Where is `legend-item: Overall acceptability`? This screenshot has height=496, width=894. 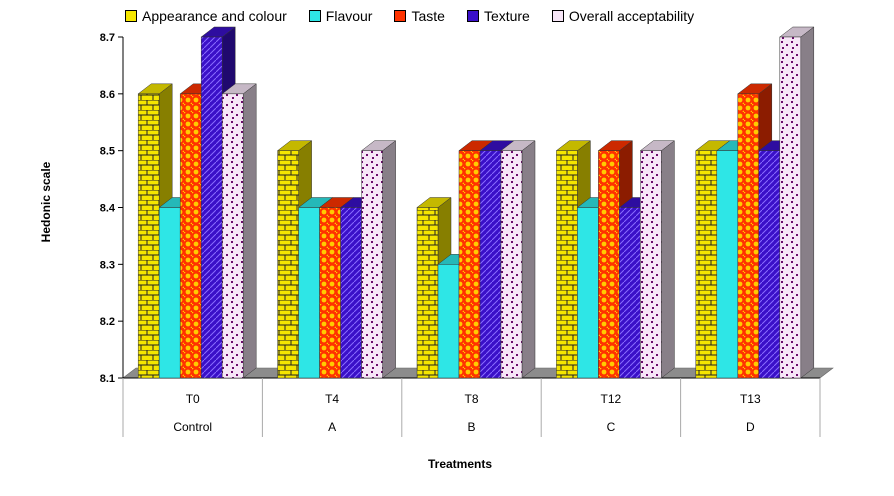
legend-item: Overall acceptability is located at coordinates (623, 16).